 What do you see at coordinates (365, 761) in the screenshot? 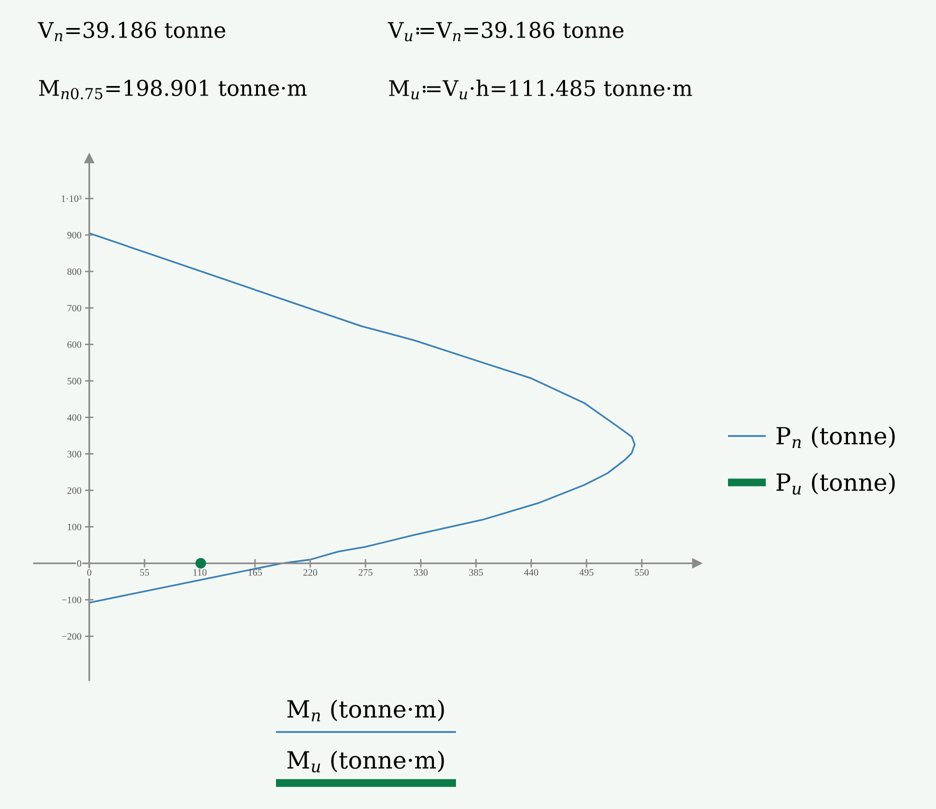
I see `text: M$_{u}$ (tonne·m)` at bounding box center [365, 761].